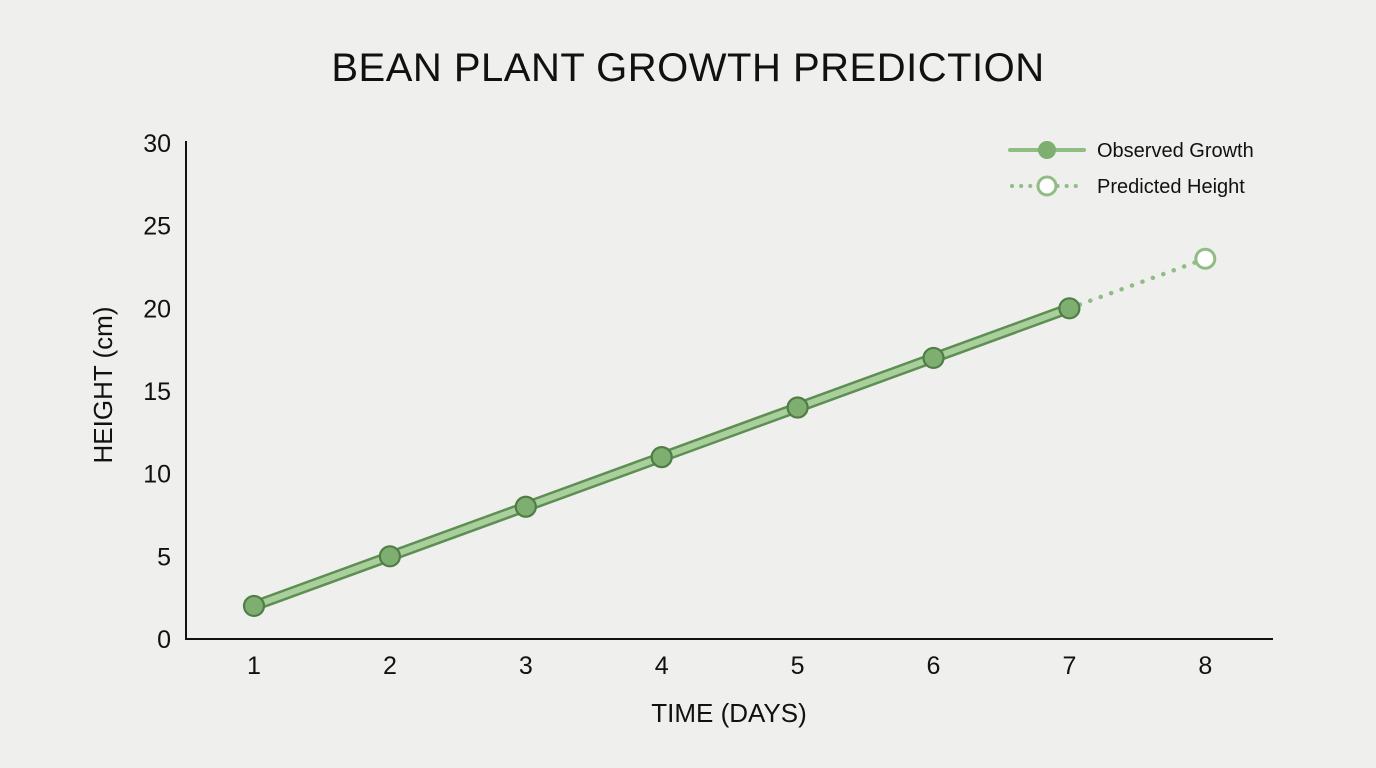 This screenshot has width=1376, height=768. What do you see at coordinates (157, 144) in the screenshot?
I see `y-tick-label: 30` at bounding box center [157, 144].